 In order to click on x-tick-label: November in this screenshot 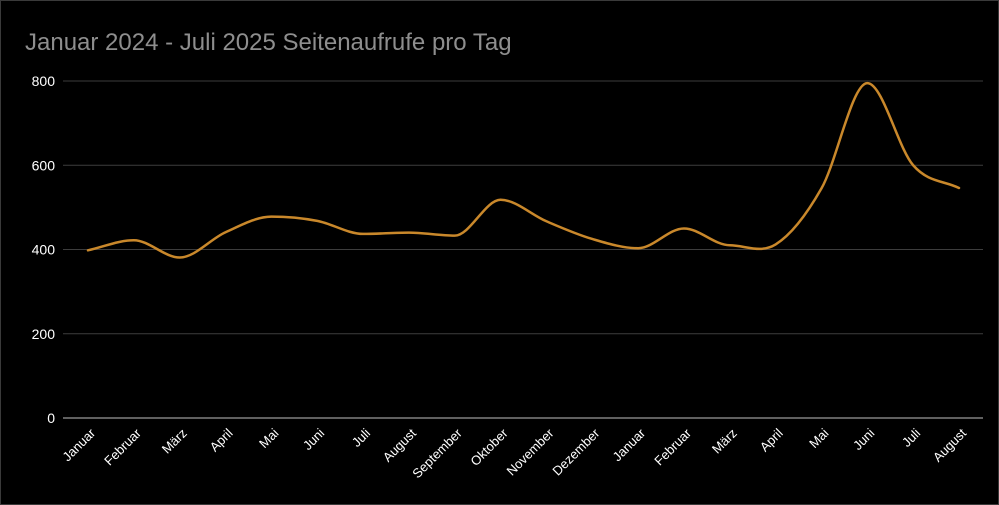, I will do `click(530, 451)`.